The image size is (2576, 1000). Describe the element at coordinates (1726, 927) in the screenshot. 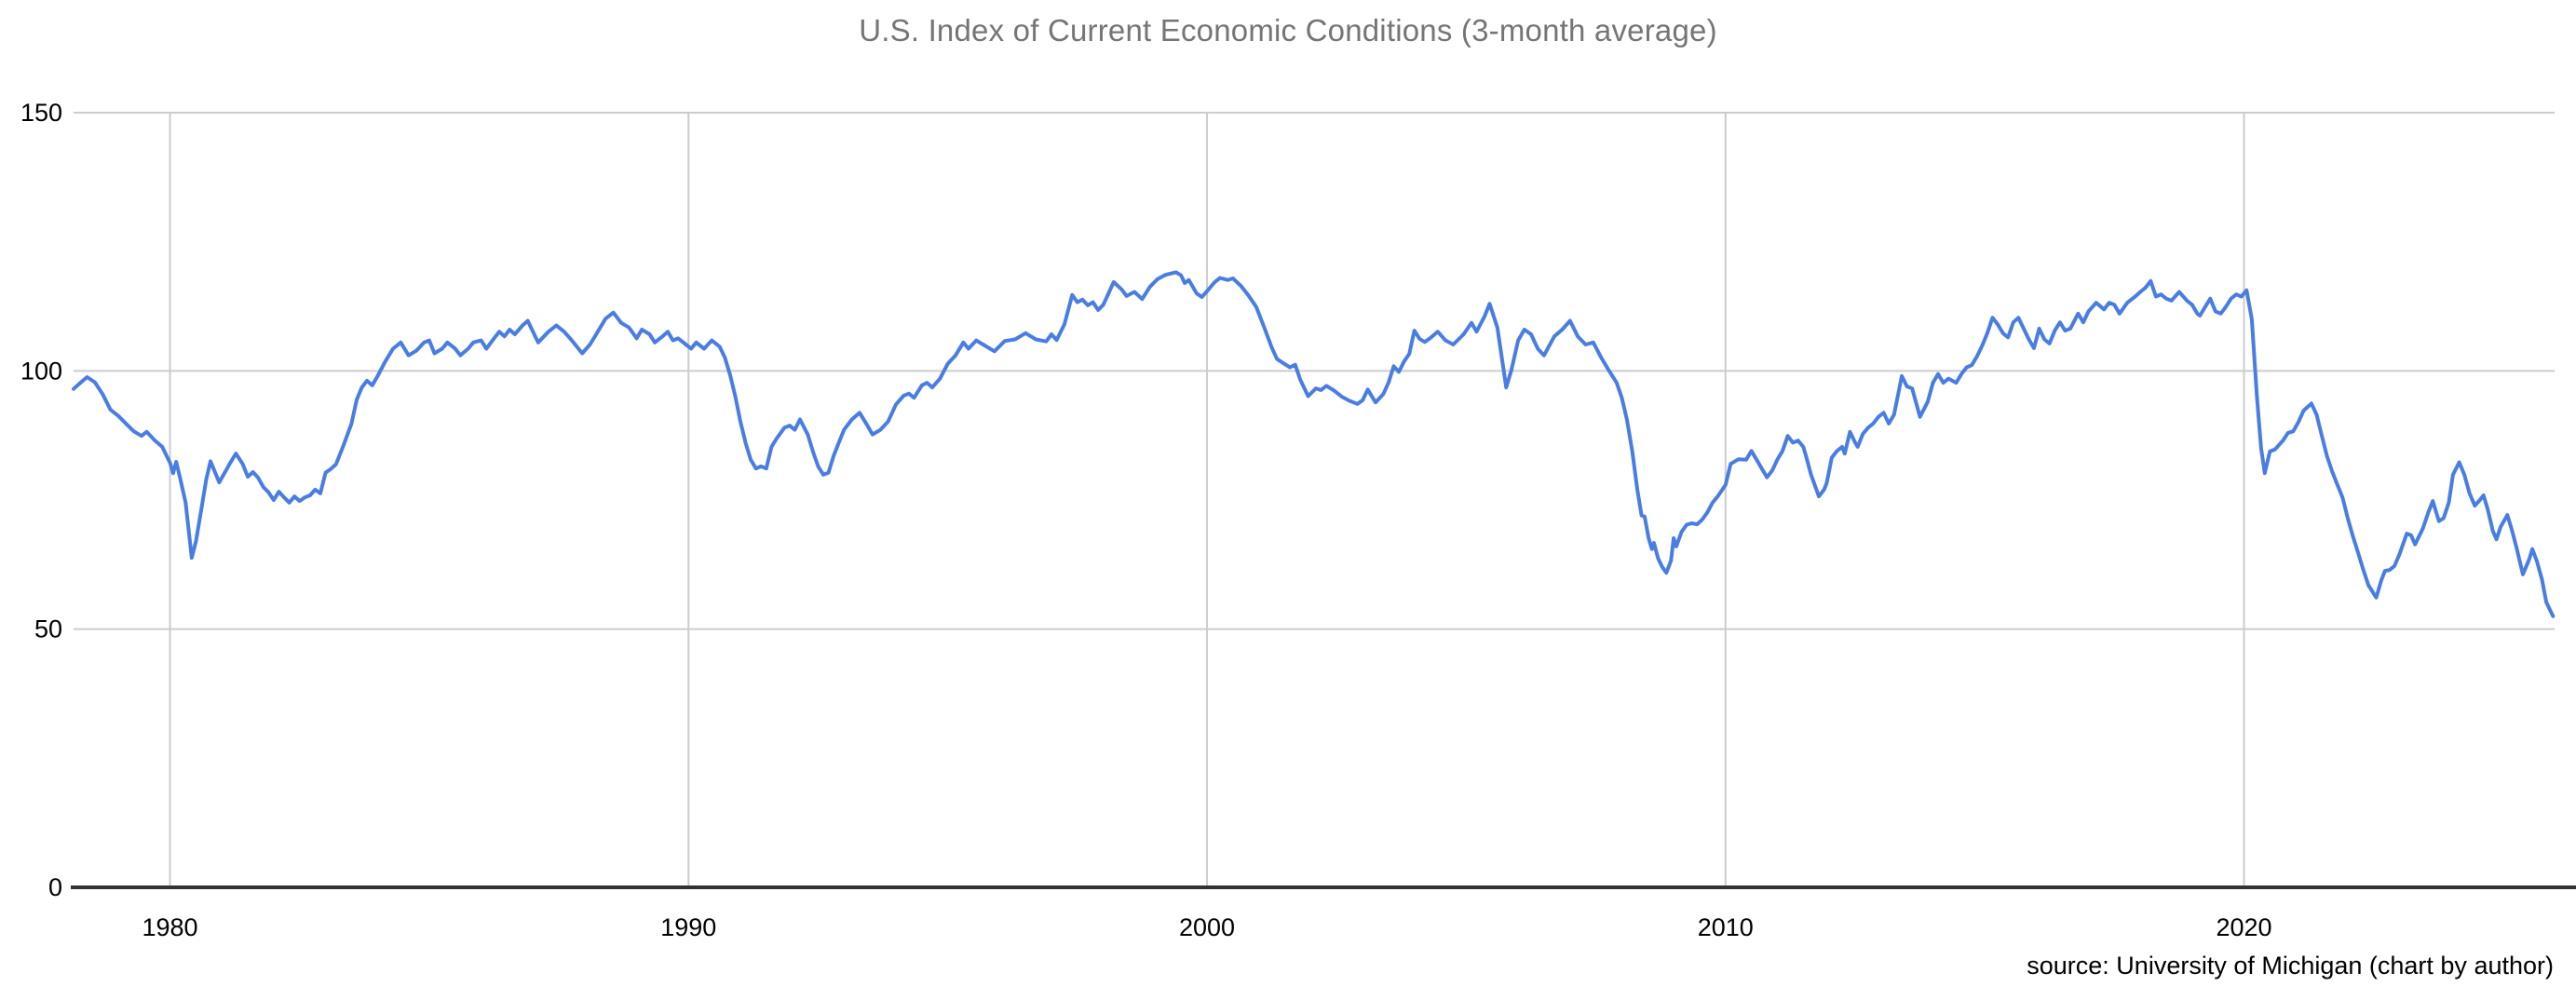

I see `x-tick-label: 2010` at that location.